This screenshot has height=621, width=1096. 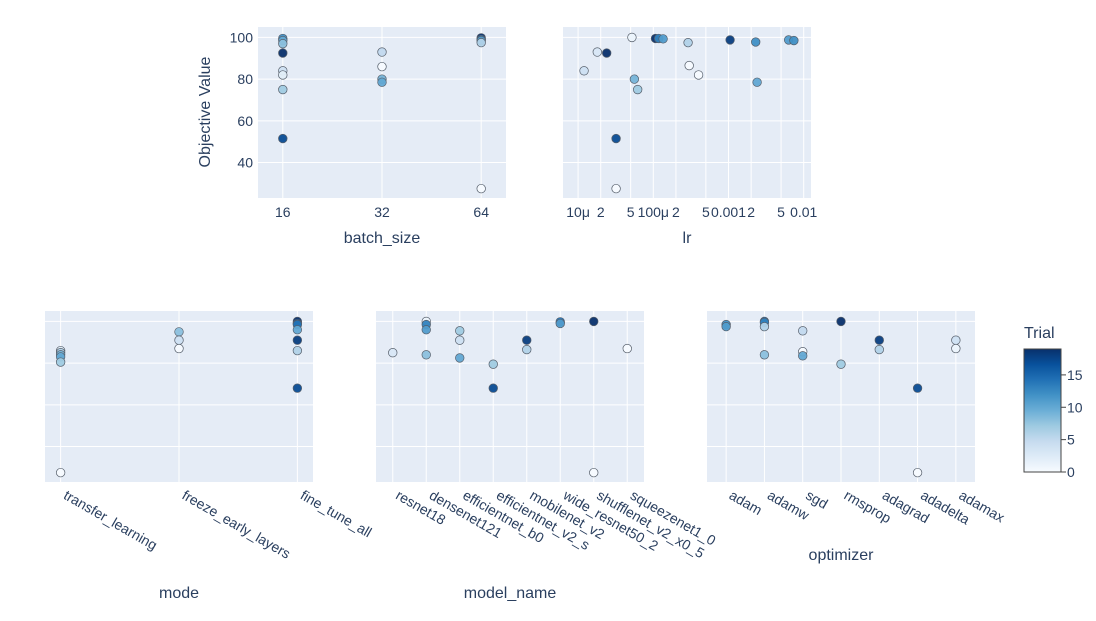 What do you see at coordinates (245, 163) in the screenshot?
I see `y-tick-label: 40` at bounding box center [245, 163].